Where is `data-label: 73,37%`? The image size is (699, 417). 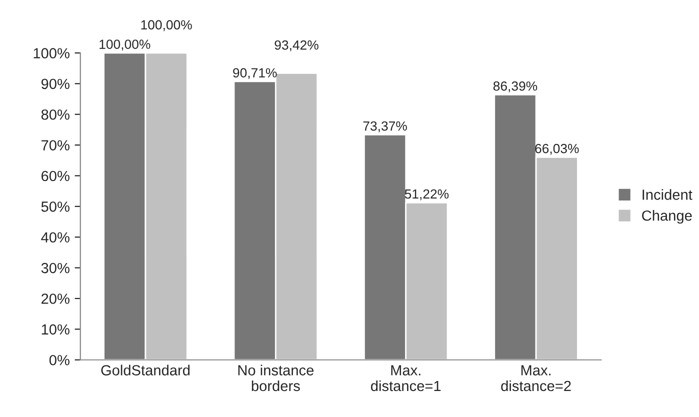
data-label: 73,37% is located at coordinates (385, 126).